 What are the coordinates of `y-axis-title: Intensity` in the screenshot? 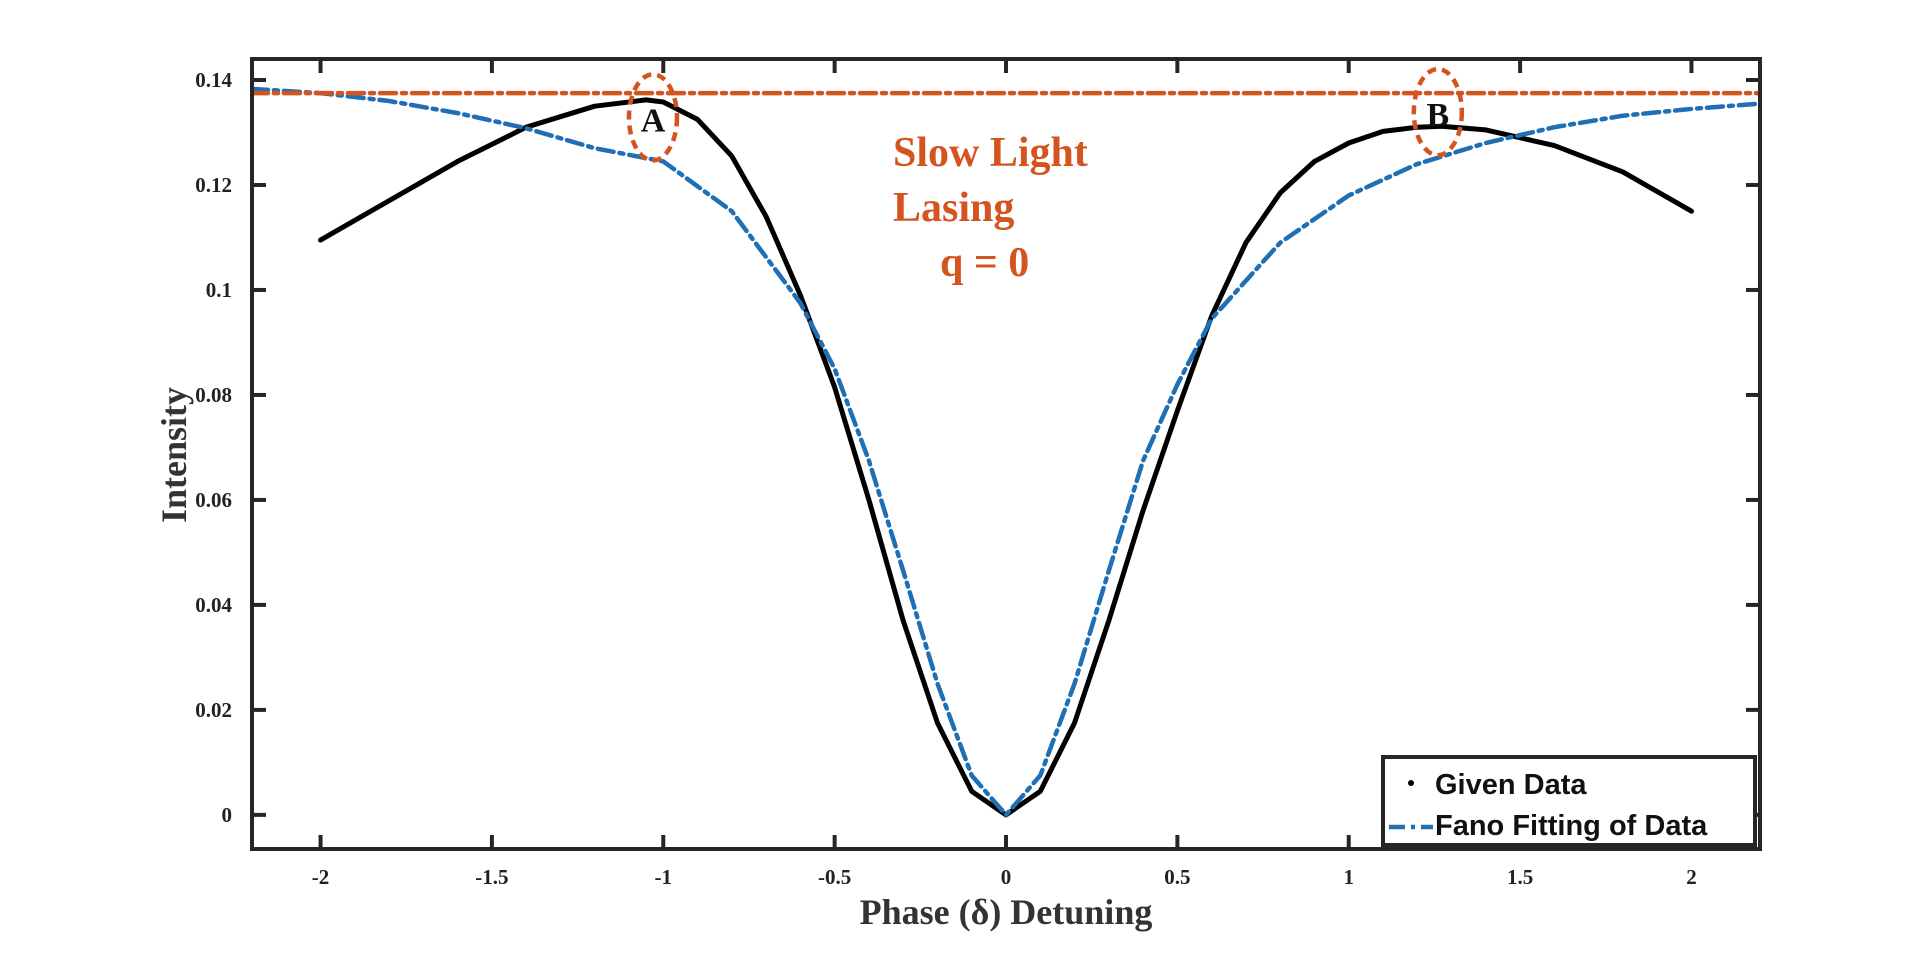 It's located at (174, 455).